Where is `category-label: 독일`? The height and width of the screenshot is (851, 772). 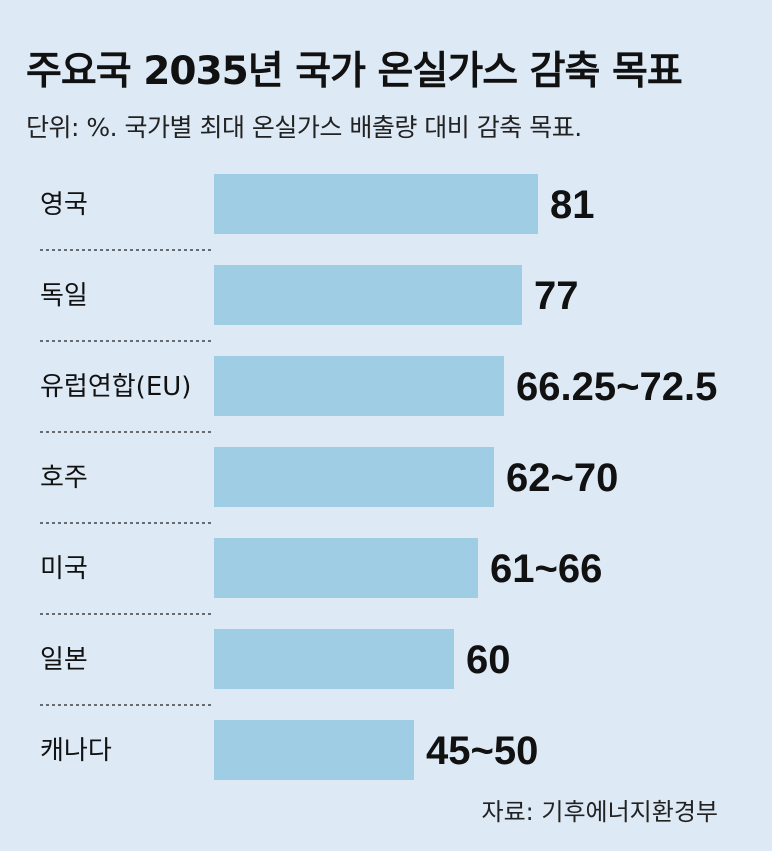
category-label: 독일 is located at coordinates (64, 296).